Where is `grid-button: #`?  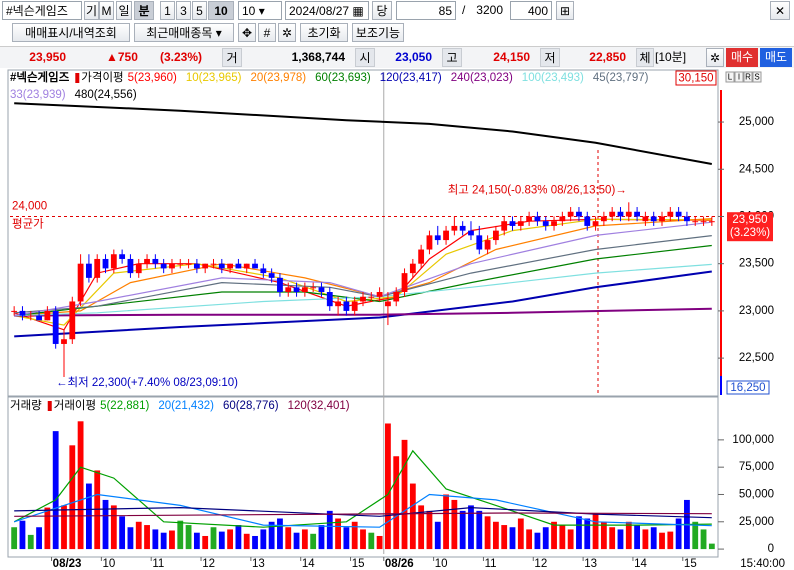
grid-button: # is located at coordinates (267, 32).